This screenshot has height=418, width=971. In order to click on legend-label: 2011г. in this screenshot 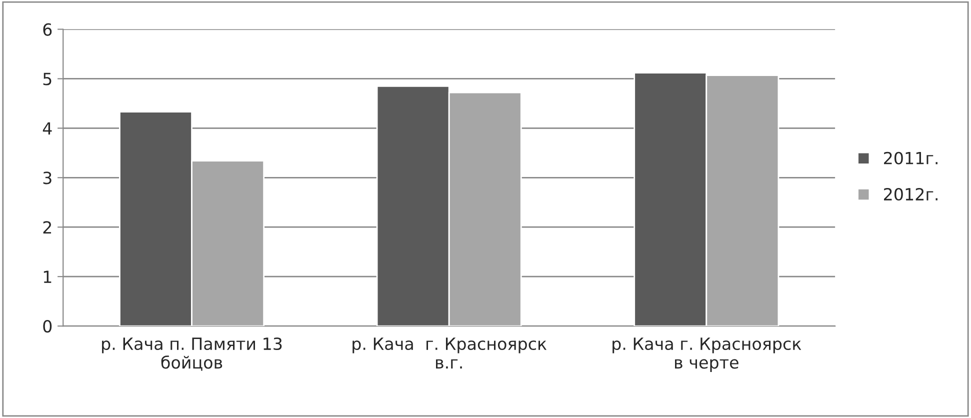, I will do `click(911, 158)`.